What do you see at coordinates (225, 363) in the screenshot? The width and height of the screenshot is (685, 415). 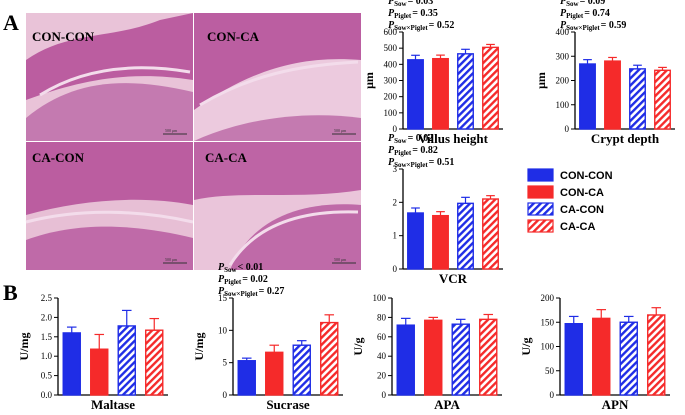 I see `y-tick-label: 5` at bounding box center [225, 363].